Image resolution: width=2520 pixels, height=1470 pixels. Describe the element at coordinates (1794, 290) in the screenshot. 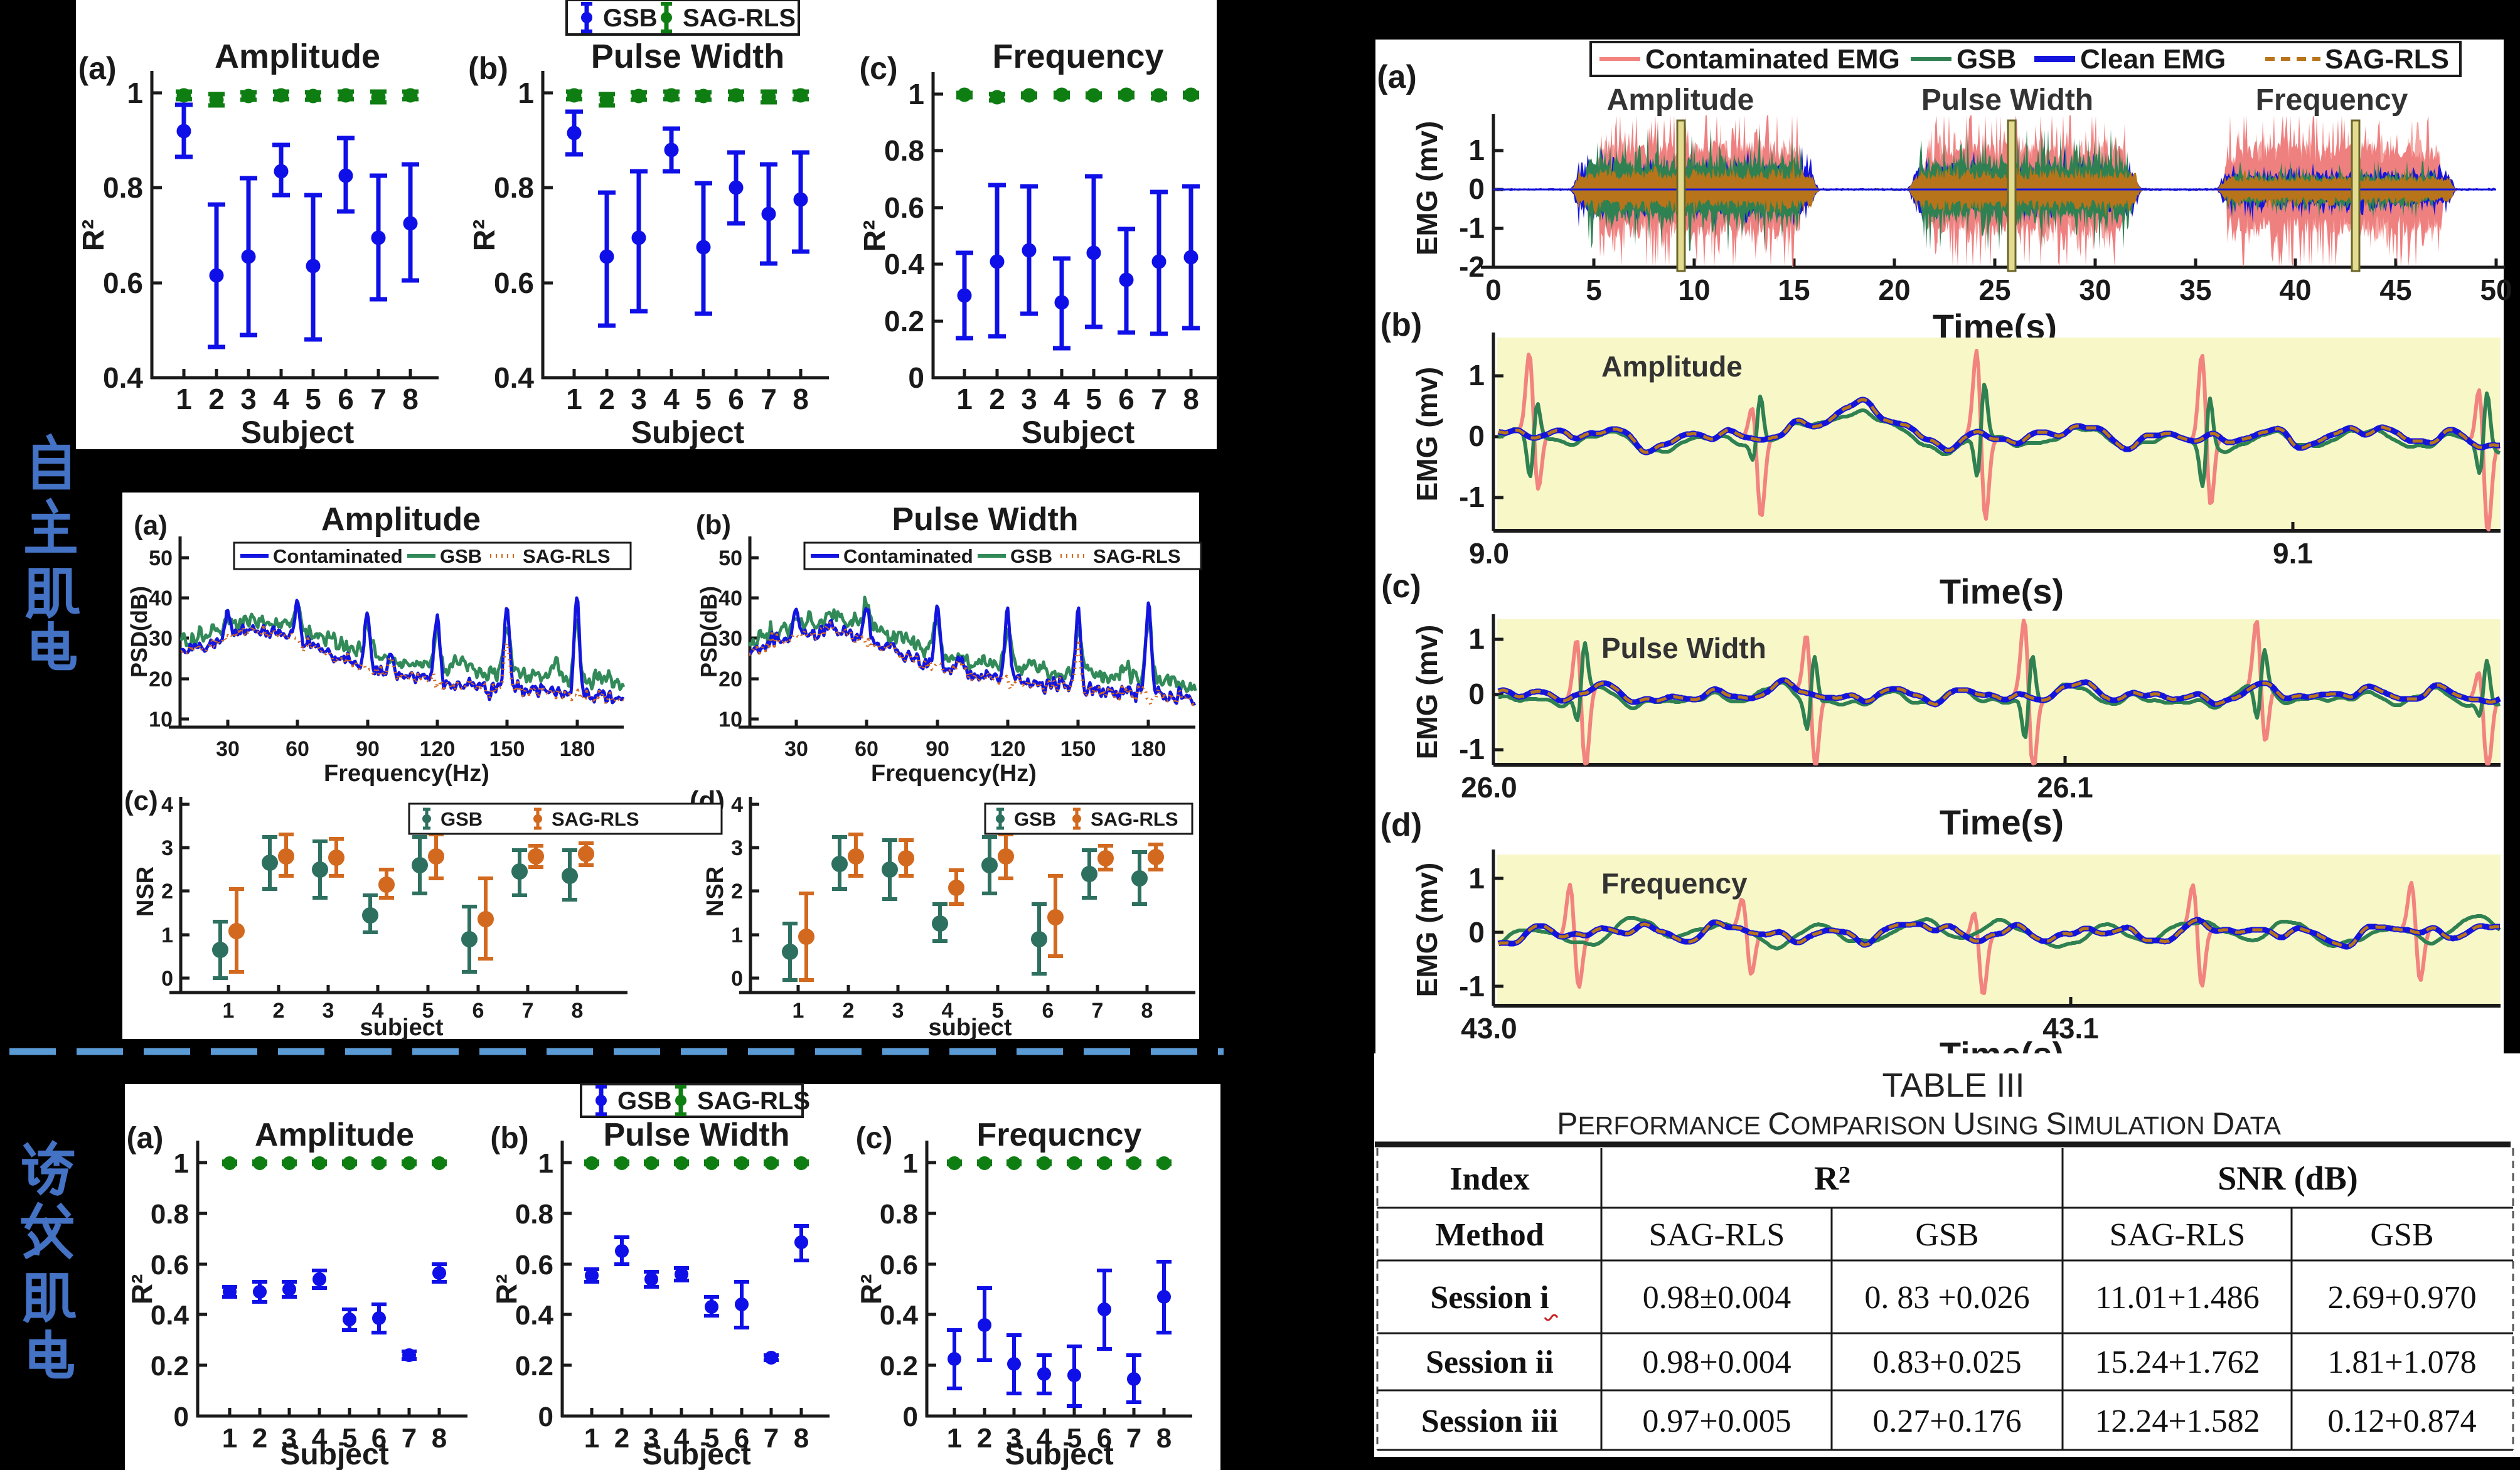

I see `svg-text: 15` at that location.